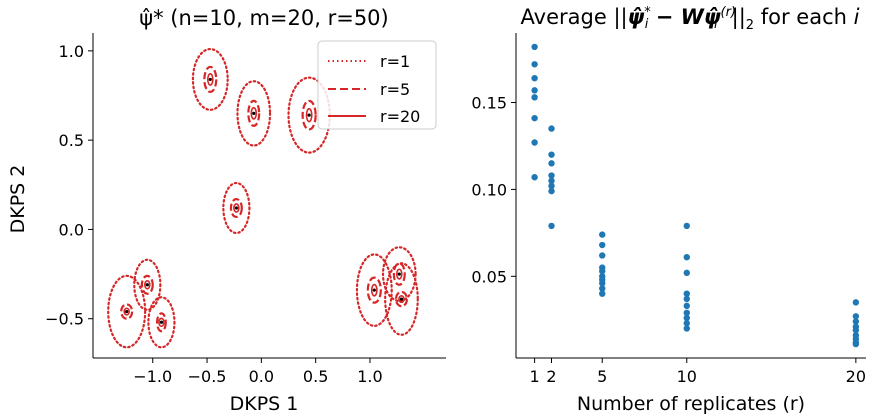 This screenshot has height=417, width=894. What do you see at coordinates (551, 376) in the screenshot?
I see `right-x-tick-label: 2` at bounding box center [551, 376].